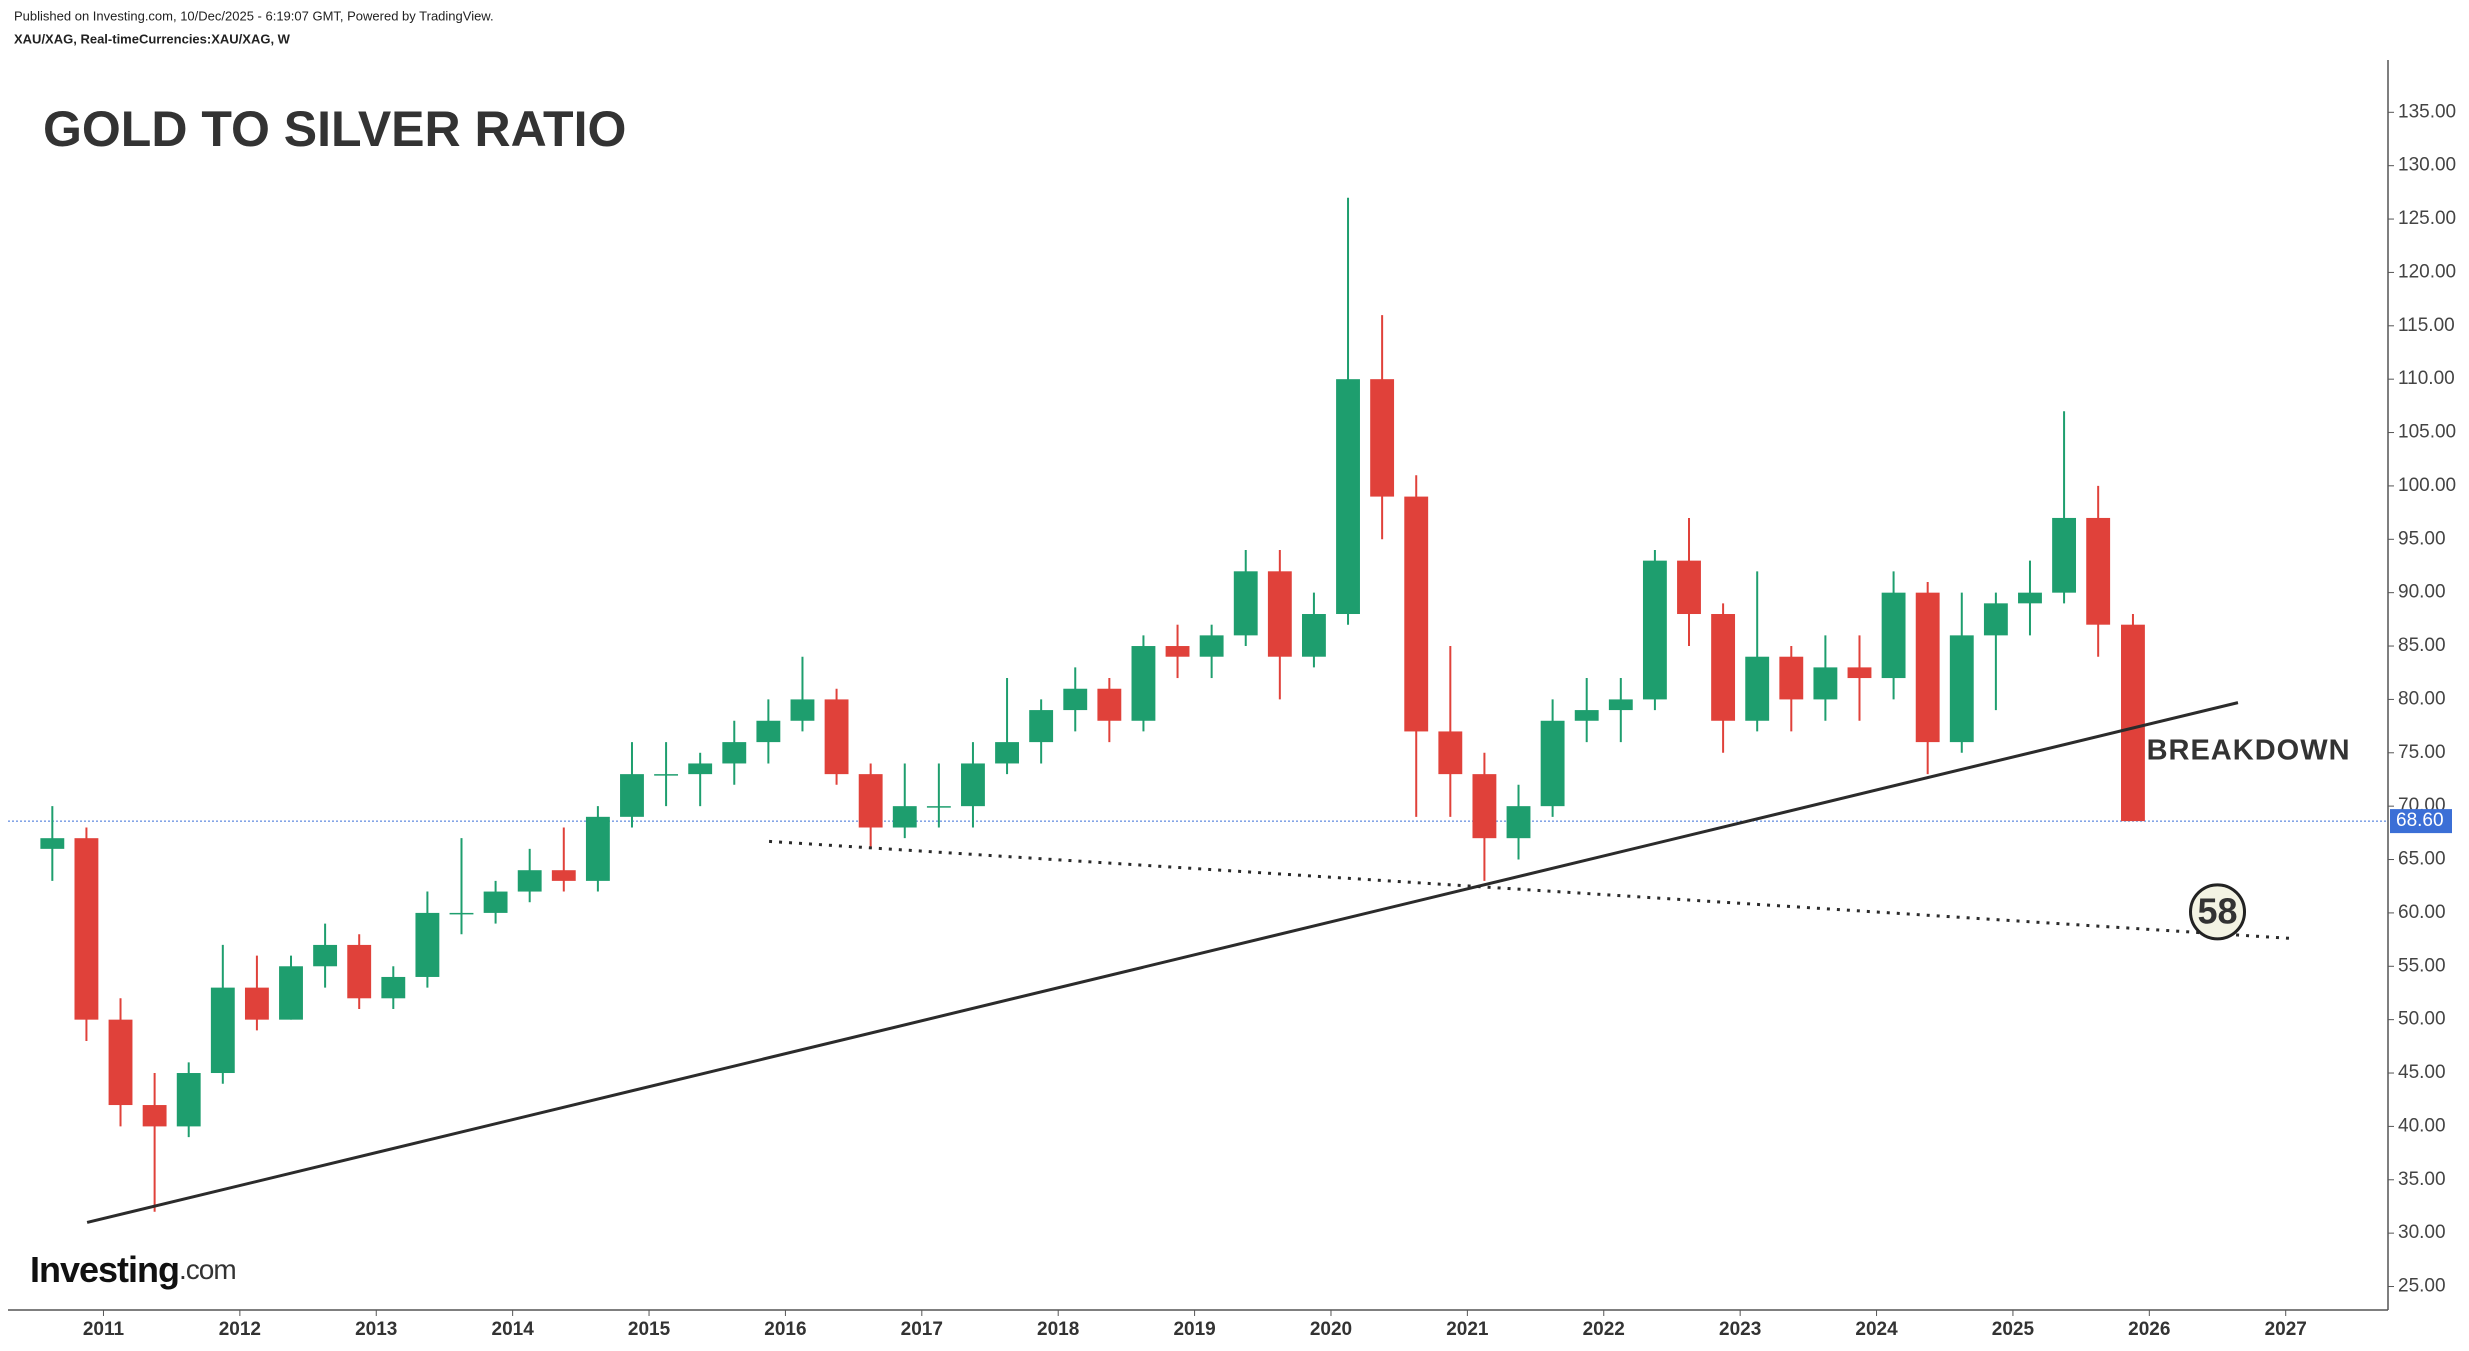 The width and height of the screenshot is (2469, 1351). What do you see at coordinates (2427, 218) in the screenshot?
I see `y-tick-label: 125.00` at bounding box center [2427, 218].